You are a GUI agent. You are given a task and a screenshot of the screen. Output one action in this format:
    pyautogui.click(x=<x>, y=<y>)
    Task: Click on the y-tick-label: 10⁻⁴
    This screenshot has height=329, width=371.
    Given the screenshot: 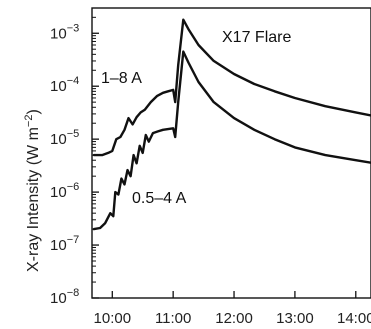 What is the action you would take?
    pyautogui.click(x=64, y=85)
    